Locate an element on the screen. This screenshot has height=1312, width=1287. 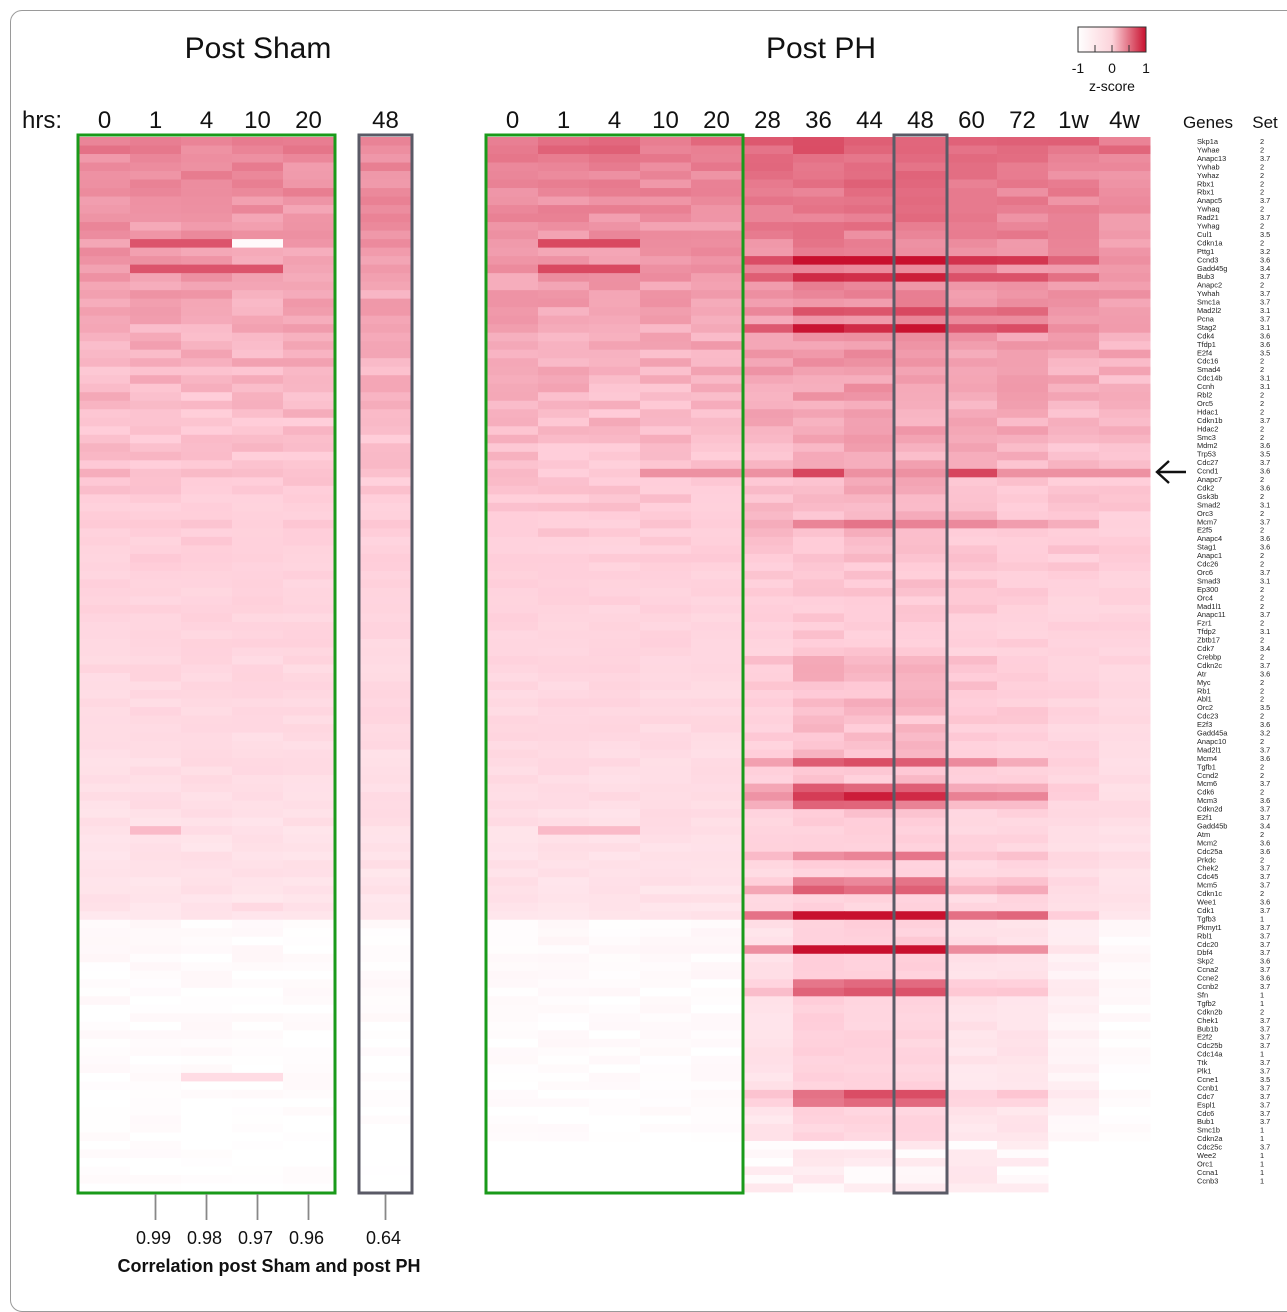
gene-label: Atm is located at coordinates (1203, 834).